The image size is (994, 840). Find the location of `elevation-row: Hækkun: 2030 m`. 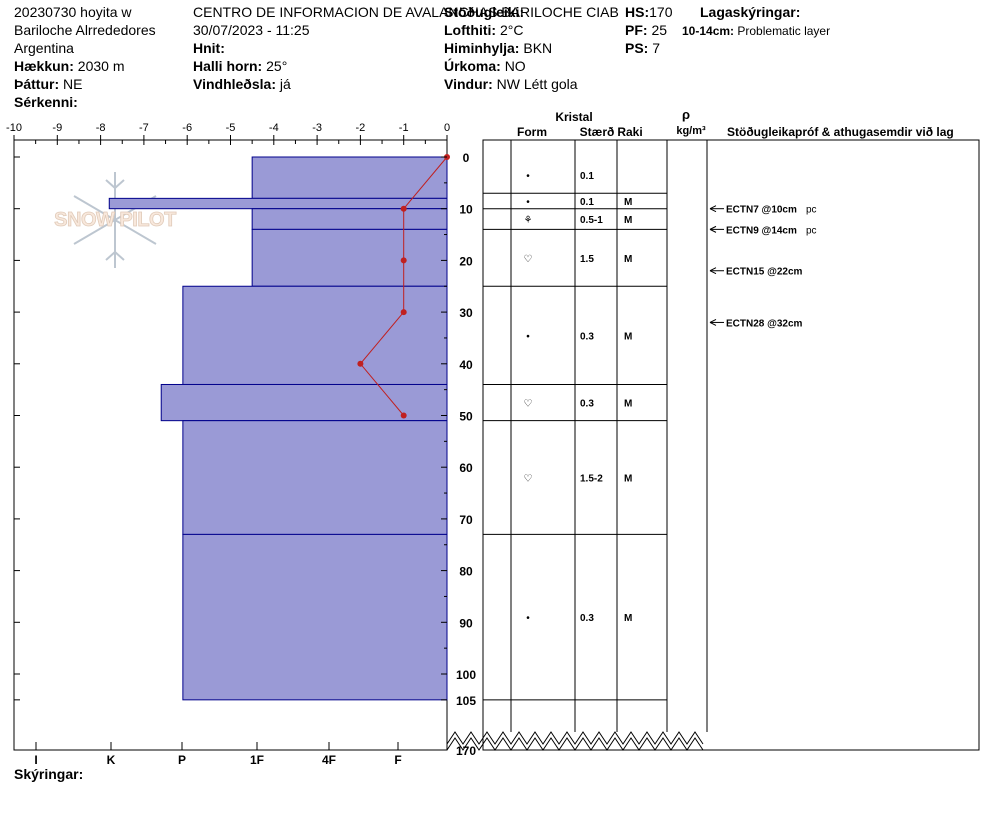

elevation-row: Hækkun: 2030 m is located at coordinates (69, 66).